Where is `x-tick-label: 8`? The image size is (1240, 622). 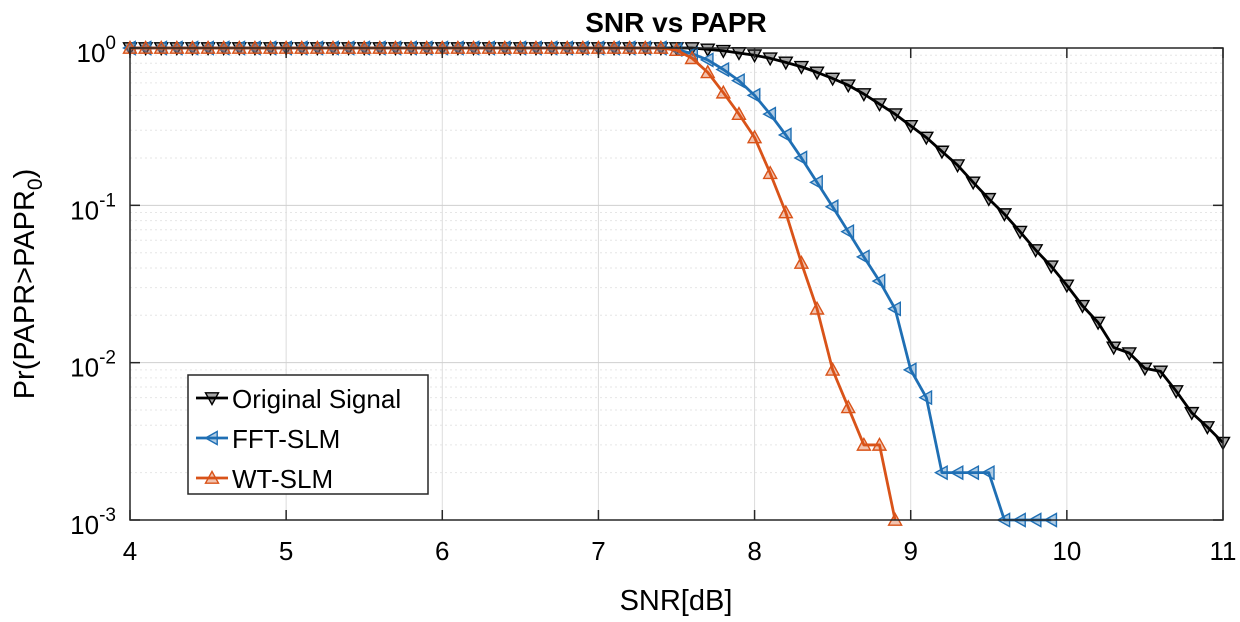 x-tick-label: 8 is located at coordinates (754, 551).